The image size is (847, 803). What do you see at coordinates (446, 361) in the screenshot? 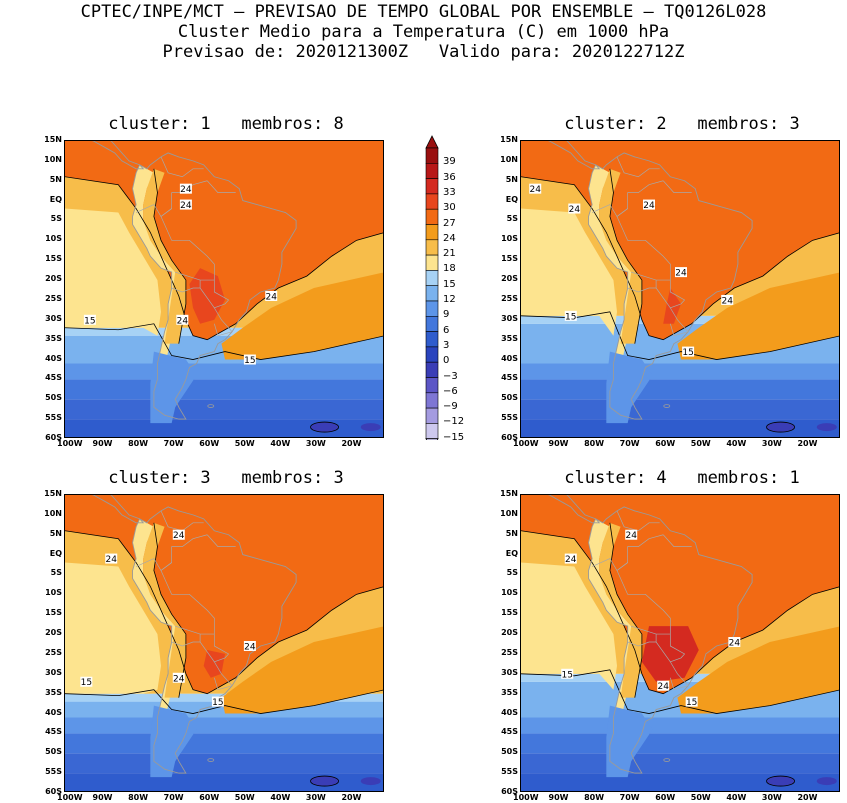
I see `colorbar-level-label: 0` at bounding box center [446, 361].